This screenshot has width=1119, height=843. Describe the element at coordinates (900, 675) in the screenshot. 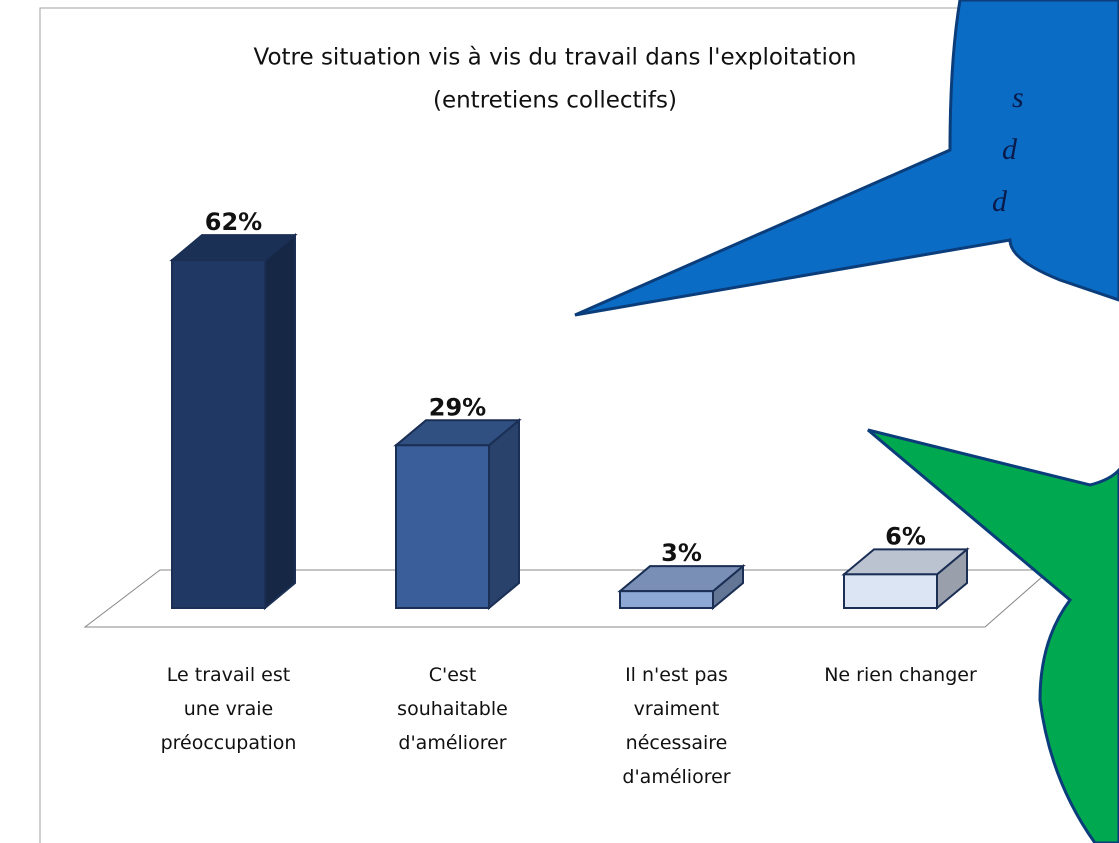

I see `x-tick-label: Ne rien changer` at that location.